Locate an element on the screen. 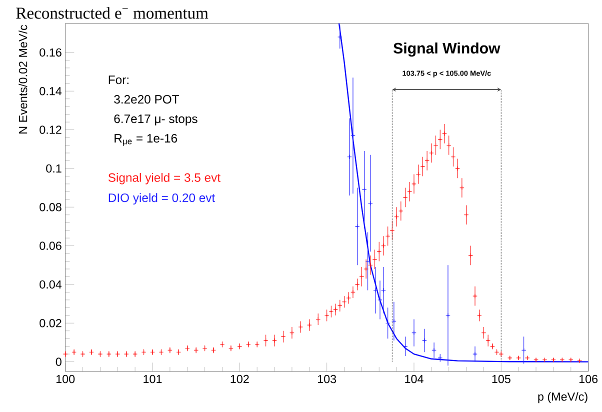 Image resolution: width=602 pixels, height=412 pixels. text: DIO yield = 0.20 evt is located at coordinates (162, 199).